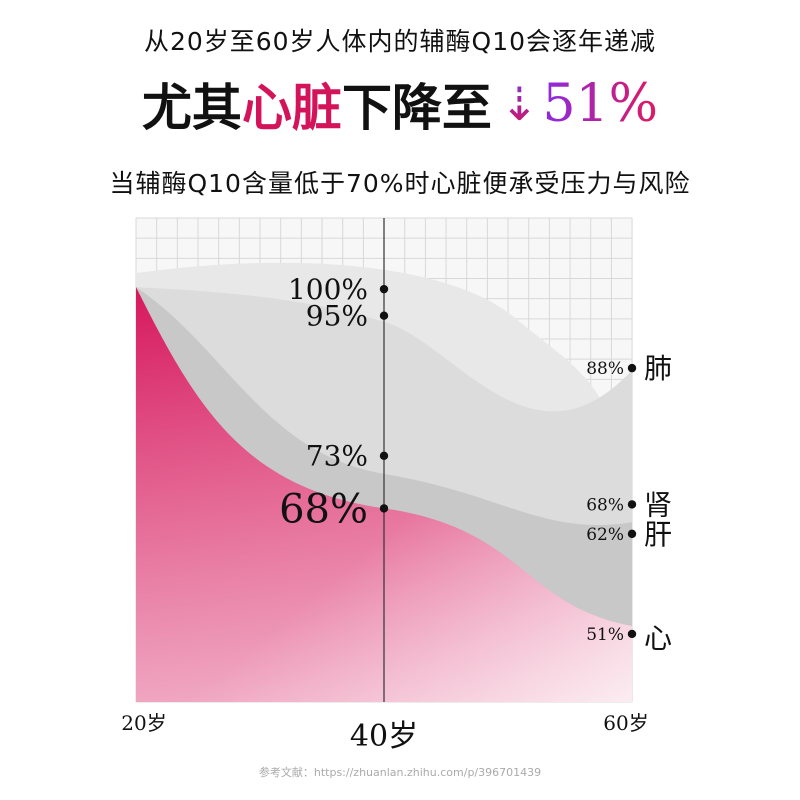 Image resolution: width=800 pixels, height=800 pixels. Describe the element at coordinates (400, 41) in the screenshot. I see `subtitle-top: 从20岁至60岁人体内的辅酶Q10会逐年递减` at that location.